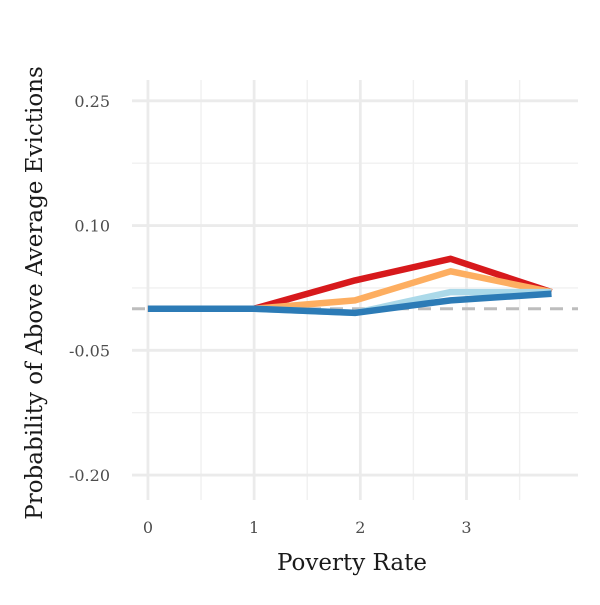  I want to click on y-tick-labels: -0.20 -0.05 0.10 0.25, so click(89, 288).